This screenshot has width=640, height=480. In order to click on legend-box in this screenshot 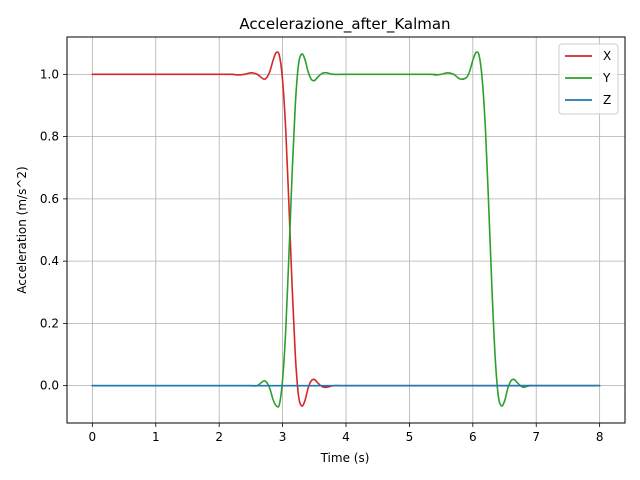, I will do `click(588, 79)`.